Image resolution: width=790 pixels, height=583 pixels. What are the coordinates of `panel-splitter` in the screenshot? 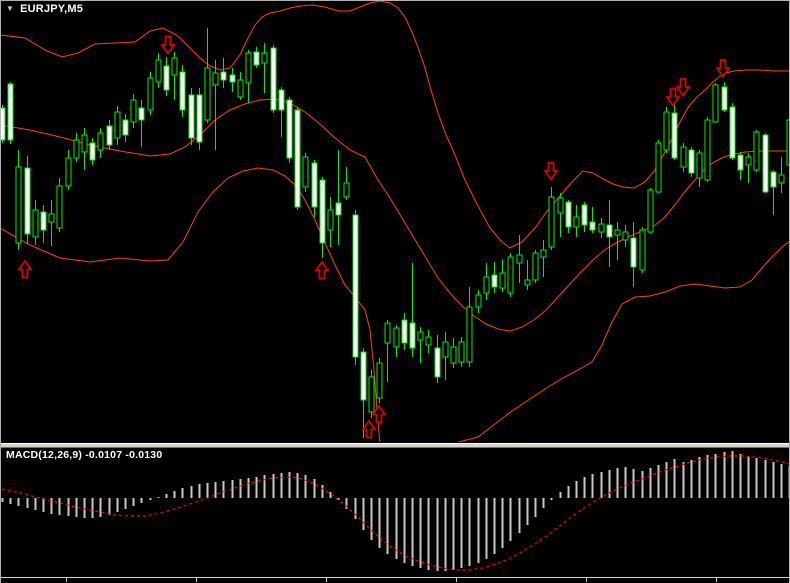 It's located at (395, 445).